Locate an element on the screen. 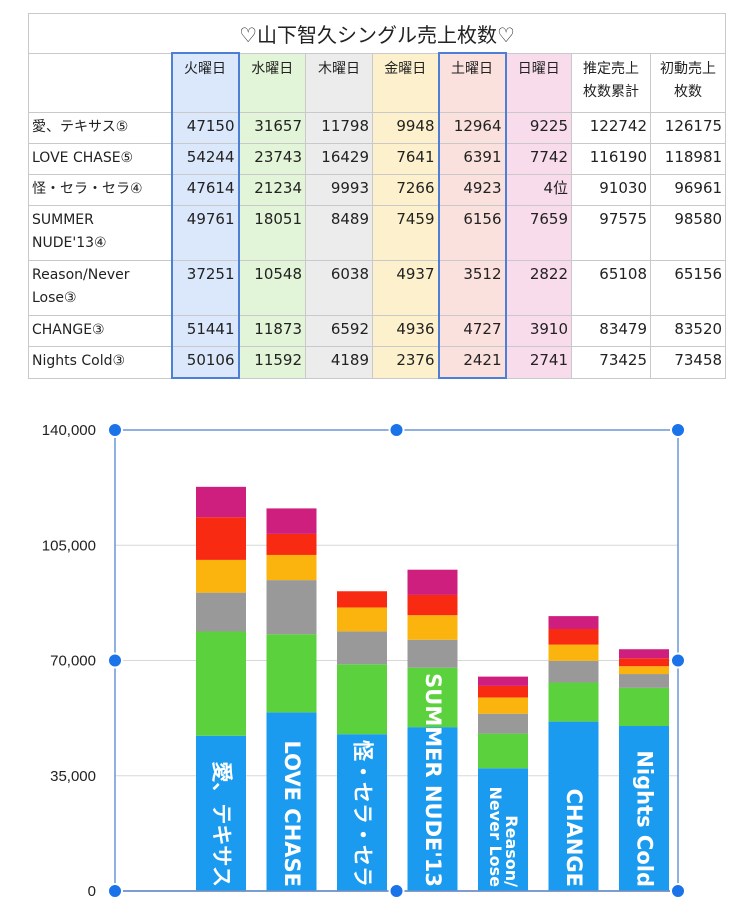 The width and height of the screenshot is (750, 905). value-cell: 10548 is located at coordinates (272, 288).